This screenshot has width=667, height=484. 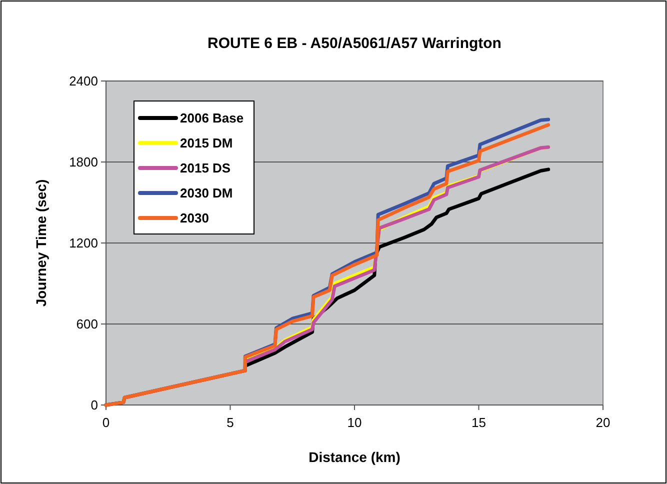 I want to click on y-axis-title: Journey Time (sec), so click(x=41, y=243).